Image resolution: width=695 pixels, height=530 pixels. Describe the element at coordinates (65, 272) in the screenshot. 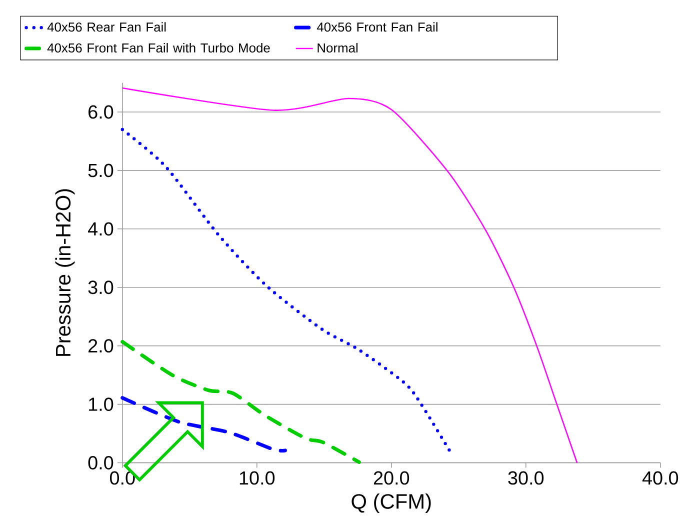

I see `y-axis-title: Pressure (in-H2O)` at that location.